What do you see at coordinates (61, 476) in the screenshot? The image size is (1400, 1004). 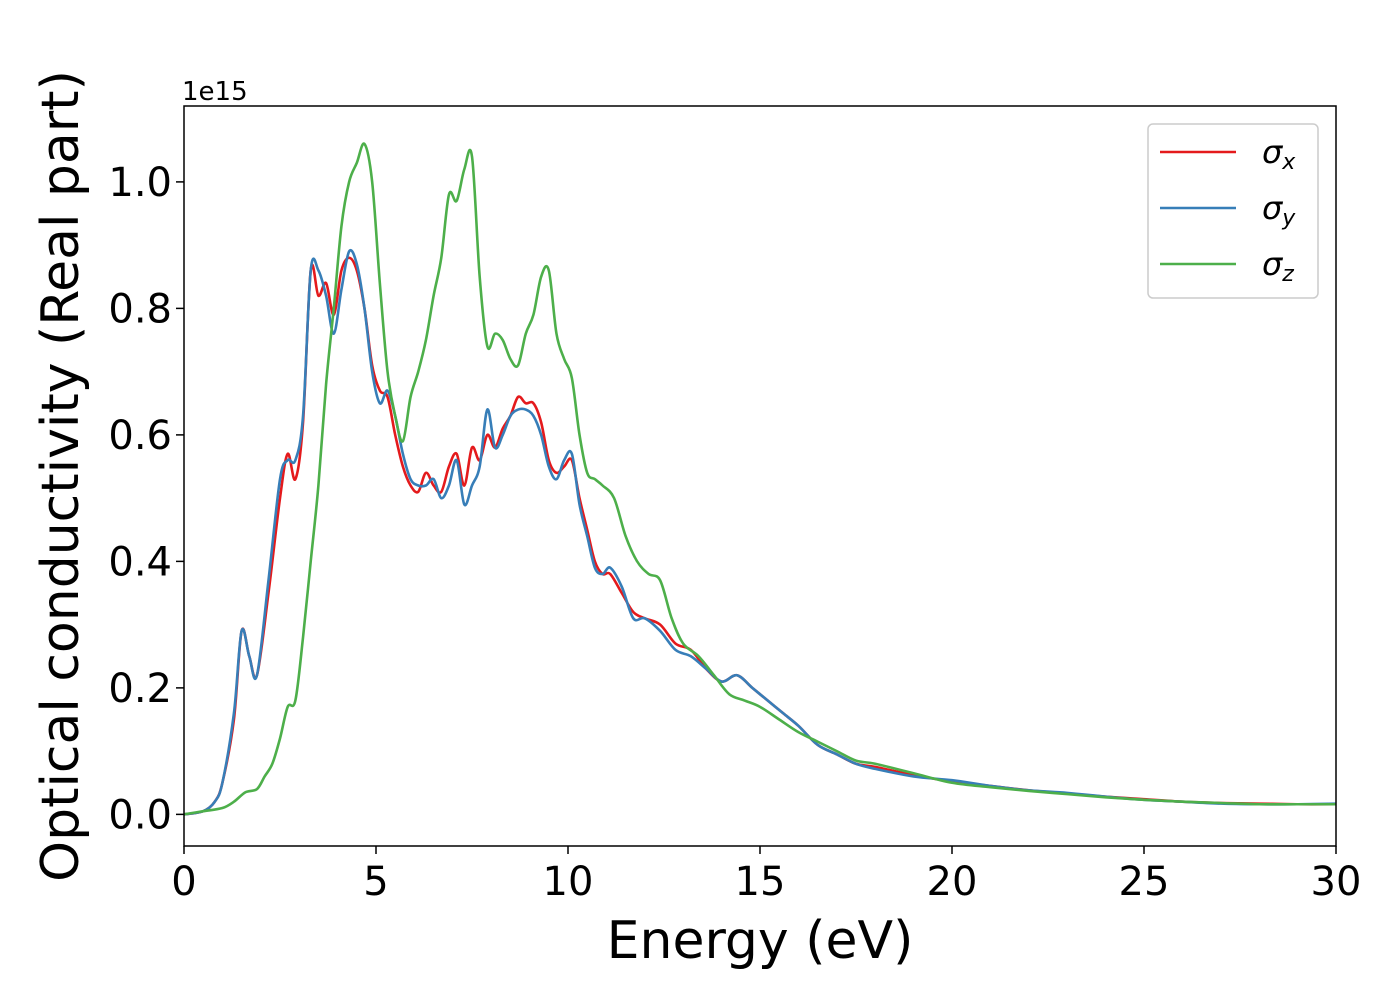 I see `y-axis-title: Optical conductivity (Real part)` at bounding box center [61, 476].